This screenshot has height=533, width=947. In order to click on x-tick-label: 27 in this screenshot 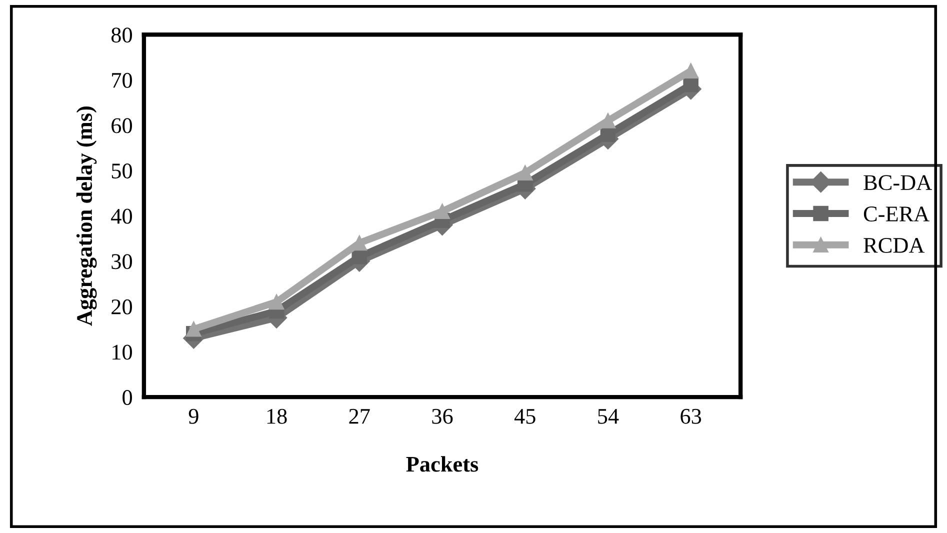, I will do `click(359, 416)`.